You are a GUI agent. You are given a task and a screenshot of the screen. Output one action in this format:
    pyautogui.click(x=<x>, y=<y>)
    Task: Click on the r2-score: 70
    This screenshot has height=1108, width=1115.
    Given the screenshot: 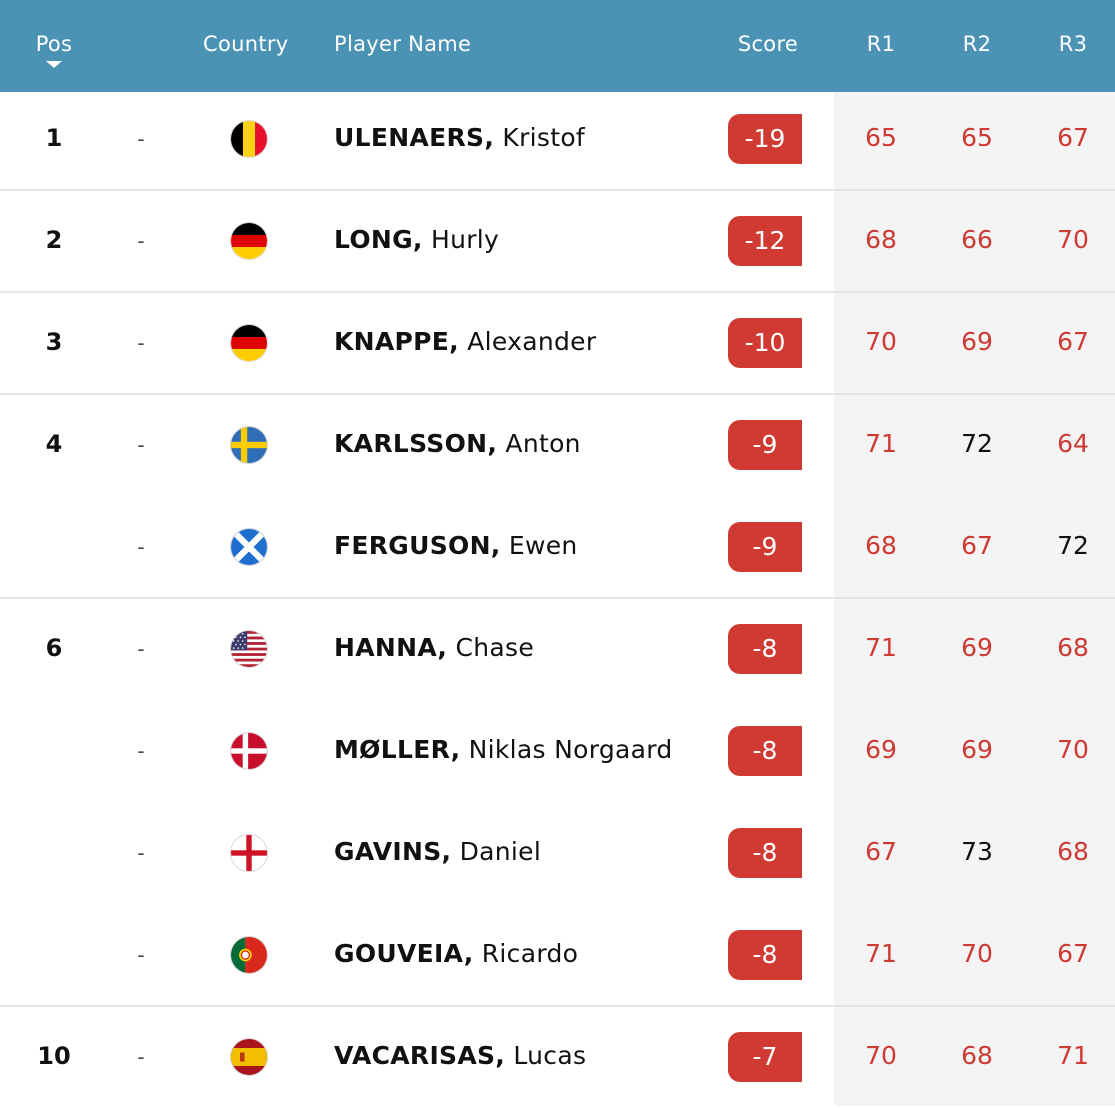 What is the action you would take?
    pyautogui.click(x=977, y=953)
    